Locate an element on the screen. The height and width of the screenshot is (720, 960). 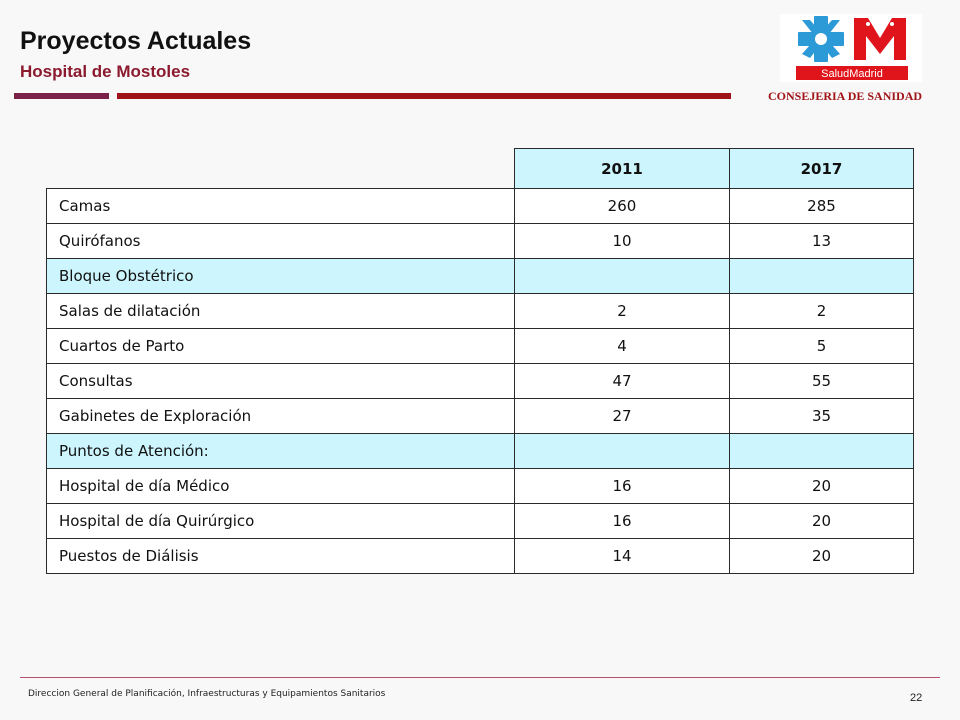
table-row: Hospital de día Quirúrgico 16 20 is located at coordinates (480, 521).